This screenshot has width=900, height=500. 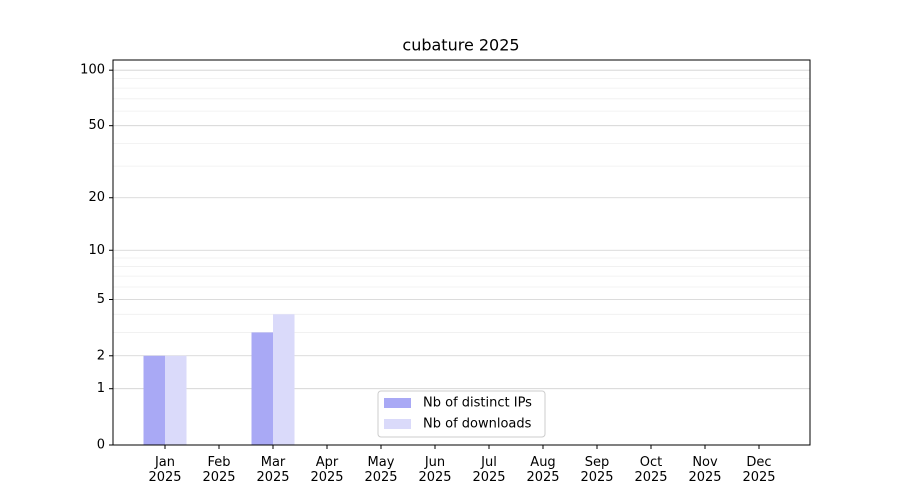 I want to click on x-tick-label: Jun 2025, so click(x=434, y=470).